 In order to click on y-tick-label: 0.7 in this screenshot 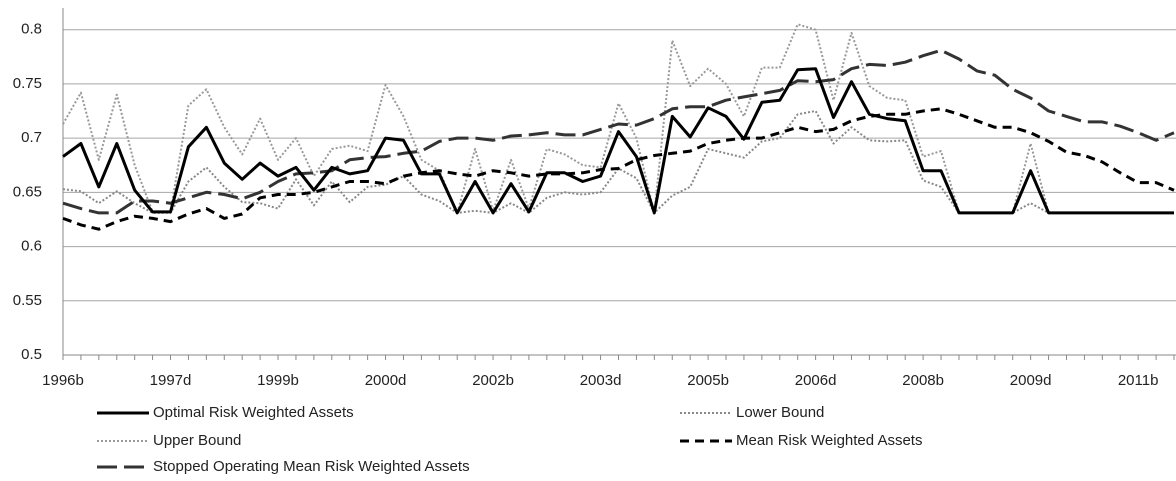, I will do `click(31, 137)`.